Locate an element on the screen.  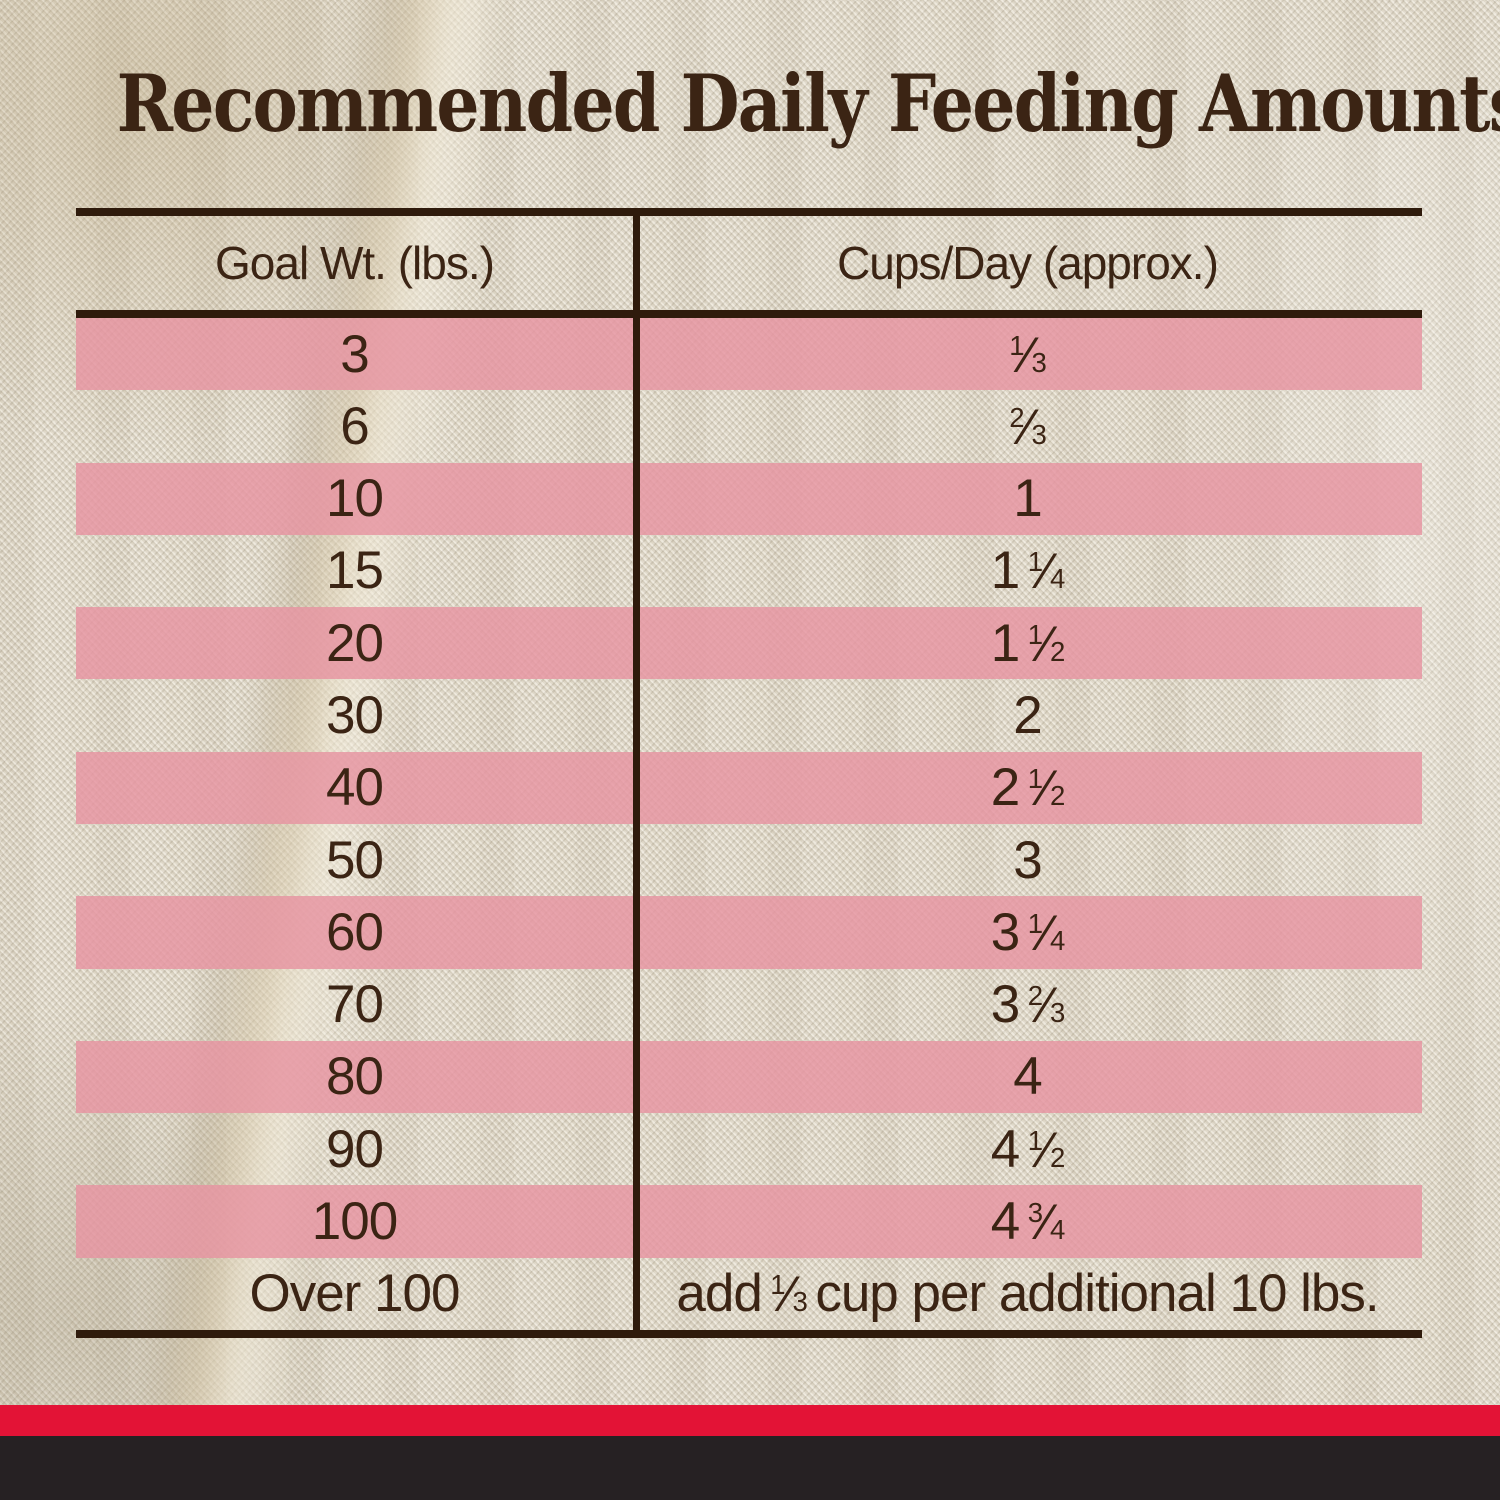
table-row: 15 1 1⁄4 is located at coordinates (749, 571).